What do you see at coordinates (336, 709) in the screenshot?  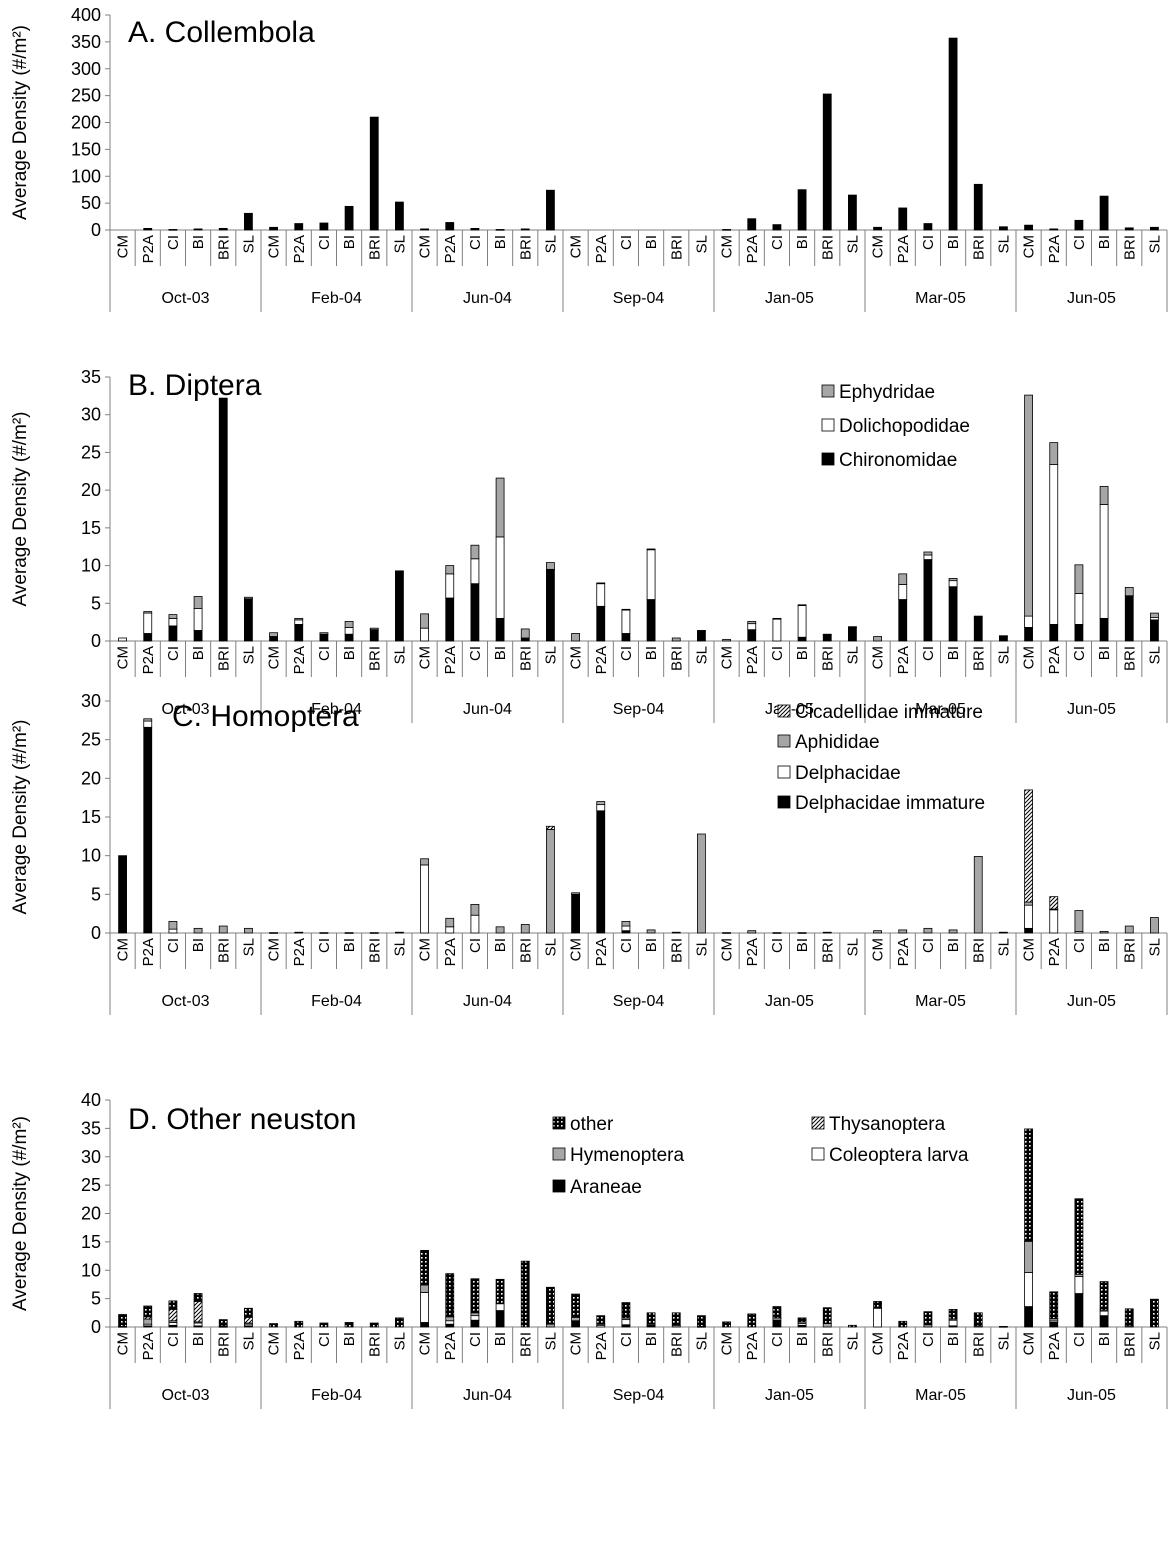 I see `month-label: Feb-04` at bounding box center [336, 709].